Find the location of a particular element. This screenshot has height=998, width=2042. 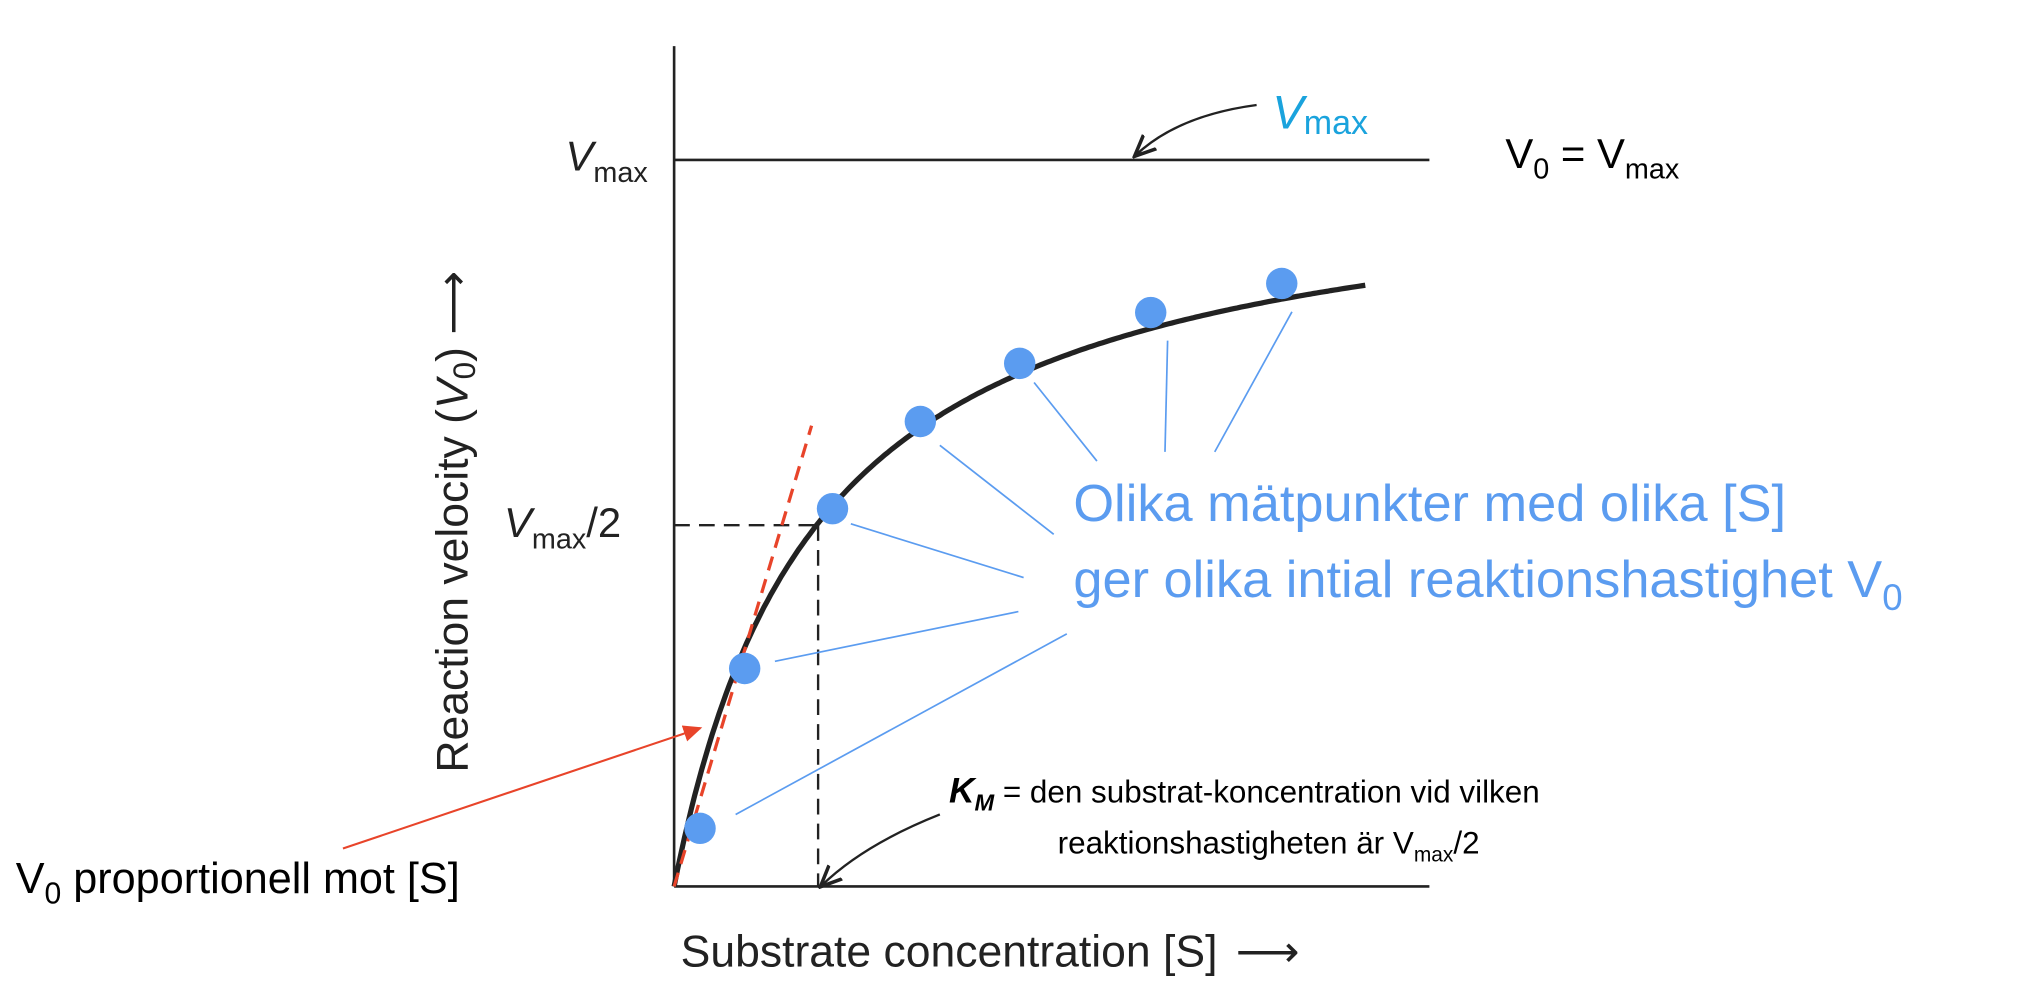

vmax-callout-label: Vmax is located at coordinates (1320, 114).